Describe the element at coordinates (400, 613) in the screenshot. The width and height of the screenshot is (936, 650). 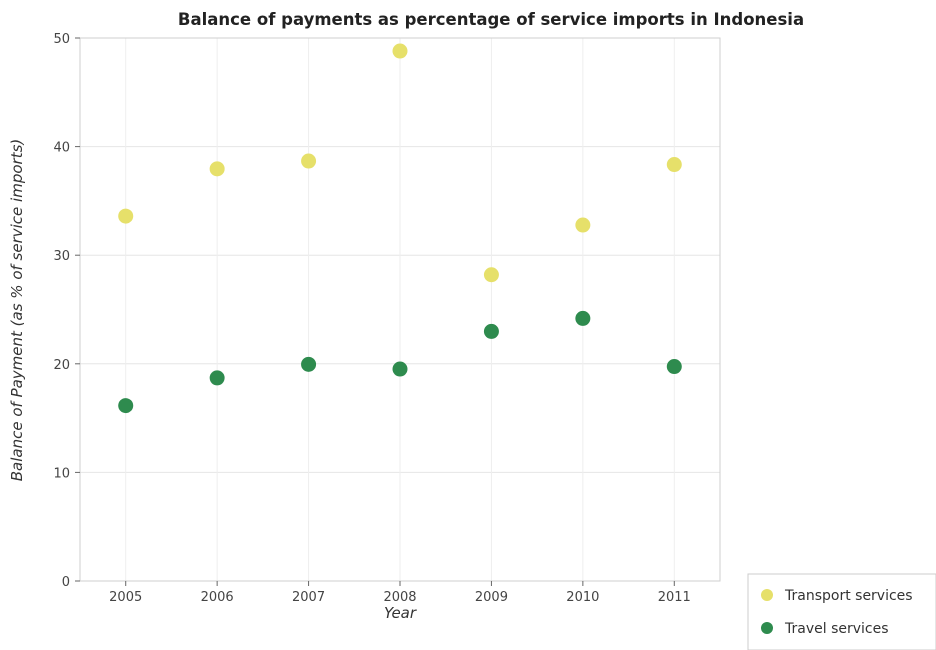
I see `x-axis-label: Year` at that location.